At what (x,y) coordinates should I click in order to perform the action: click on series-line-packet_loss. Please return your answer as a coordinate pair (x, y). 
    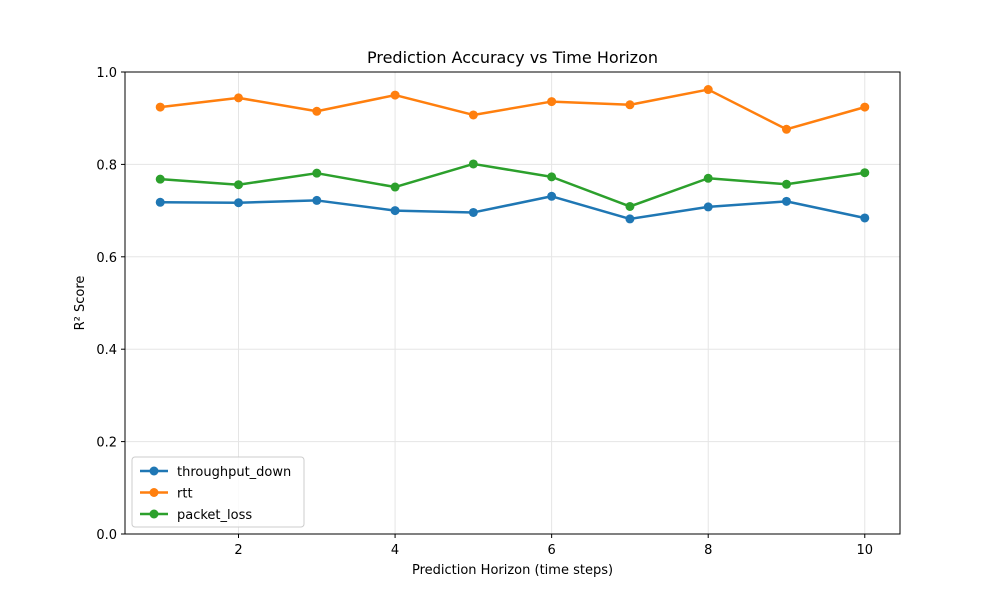
    Looking at the image, I should click on (512, 185).